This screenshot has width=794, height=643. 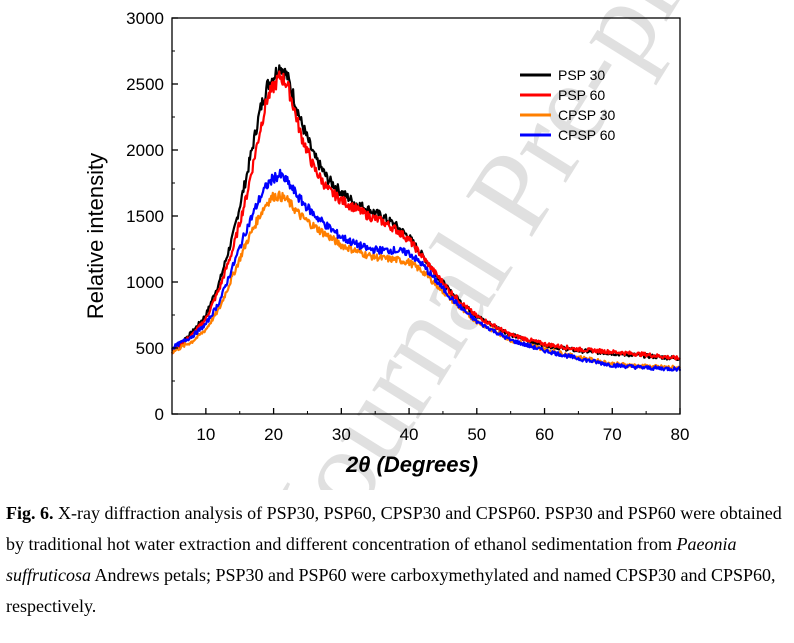 What do you see at coordinates (581, 95) in the screenshot?
I see `legend-label: PSP 60` at bounding box center [581, 95].